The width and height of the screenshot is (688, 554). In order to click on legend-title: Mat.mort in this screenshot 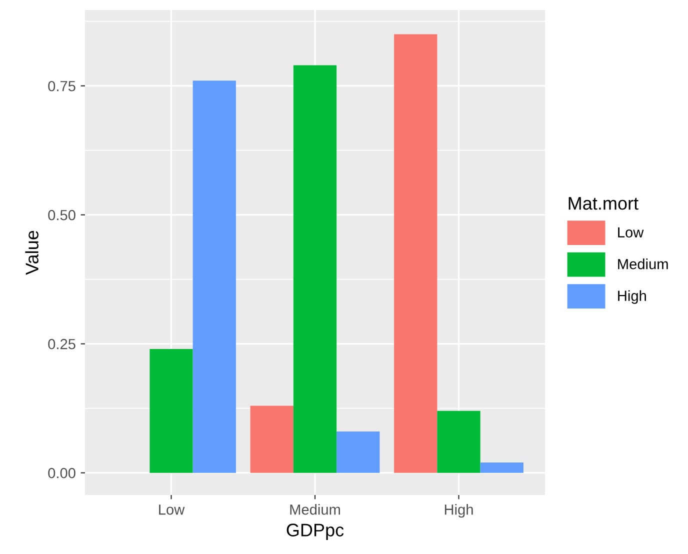, I will do `click(603, 203)`.